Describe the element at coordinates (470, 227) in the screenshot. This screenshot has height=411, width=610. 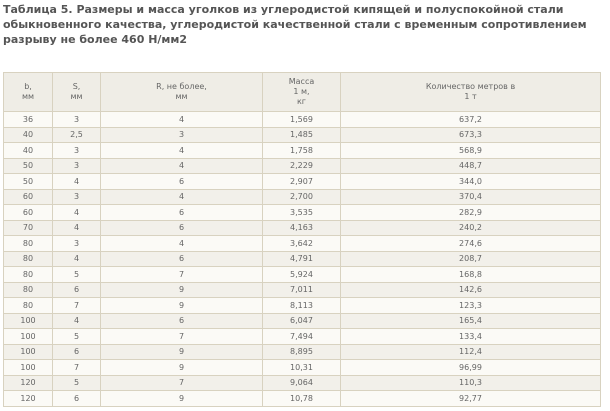
I see `table-cell: 240,2` at that location.